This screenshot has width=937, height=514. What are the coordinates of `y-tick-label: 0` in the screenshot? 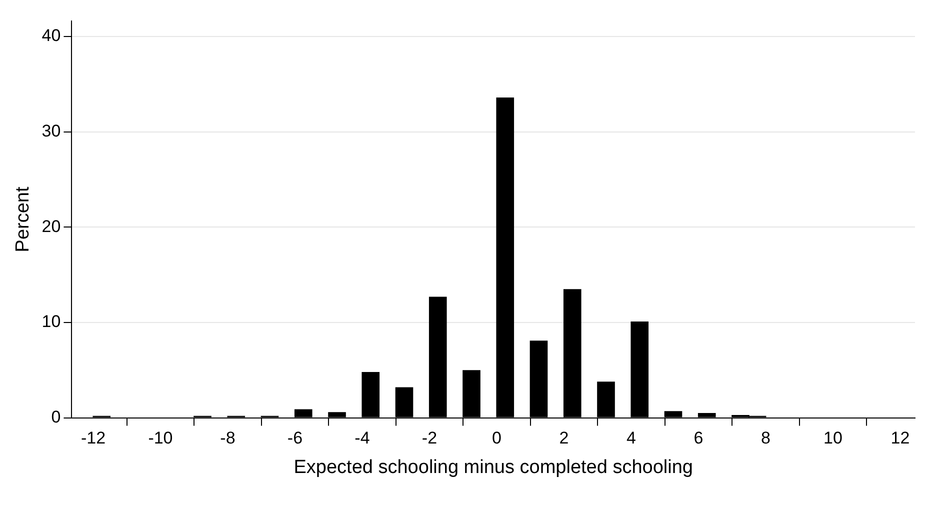 It's located at (56, 416).